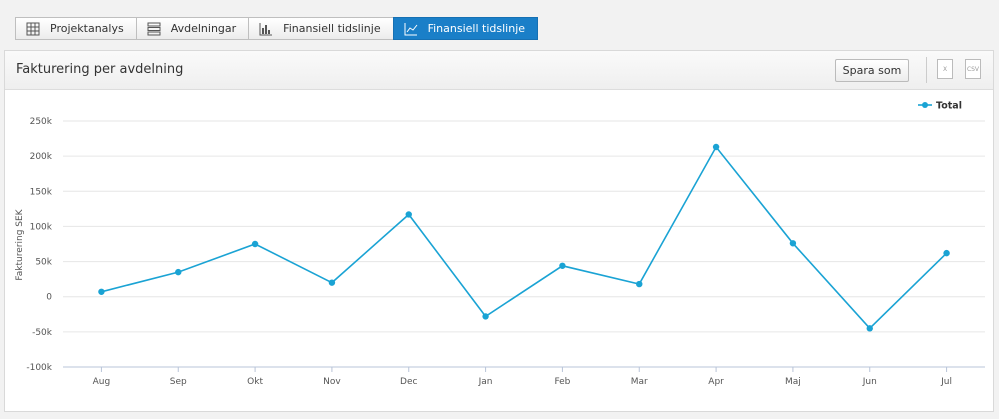 This screenshot has width=999, height=419. Describe the element at coordinates (41, 192) in the screenshot. I see `y-tick-label: 150k` at that location.